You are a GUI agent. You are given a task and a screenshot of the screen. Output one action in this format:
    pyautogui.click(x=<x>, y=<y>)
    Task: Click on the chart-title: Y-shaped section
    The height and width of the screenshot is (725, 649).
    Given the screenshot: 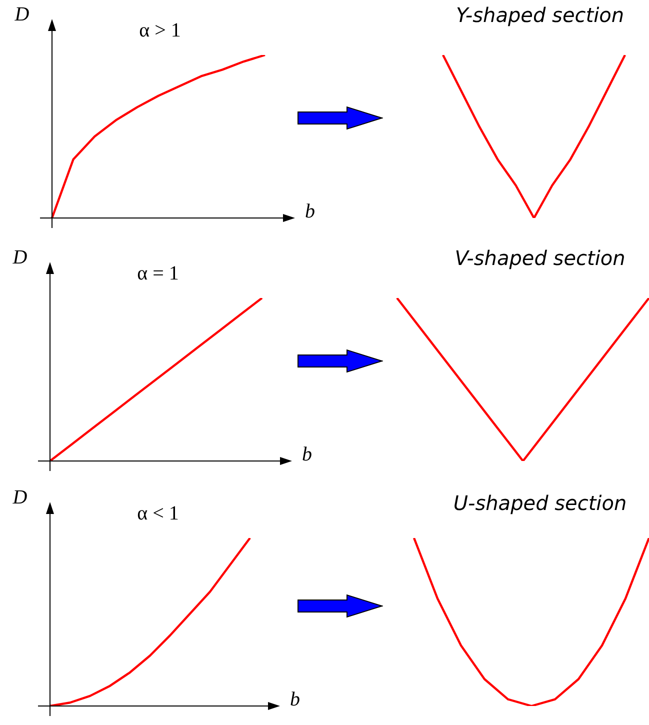 What is the action you would take?
    pyautogui.click(x=540, y=15)
    